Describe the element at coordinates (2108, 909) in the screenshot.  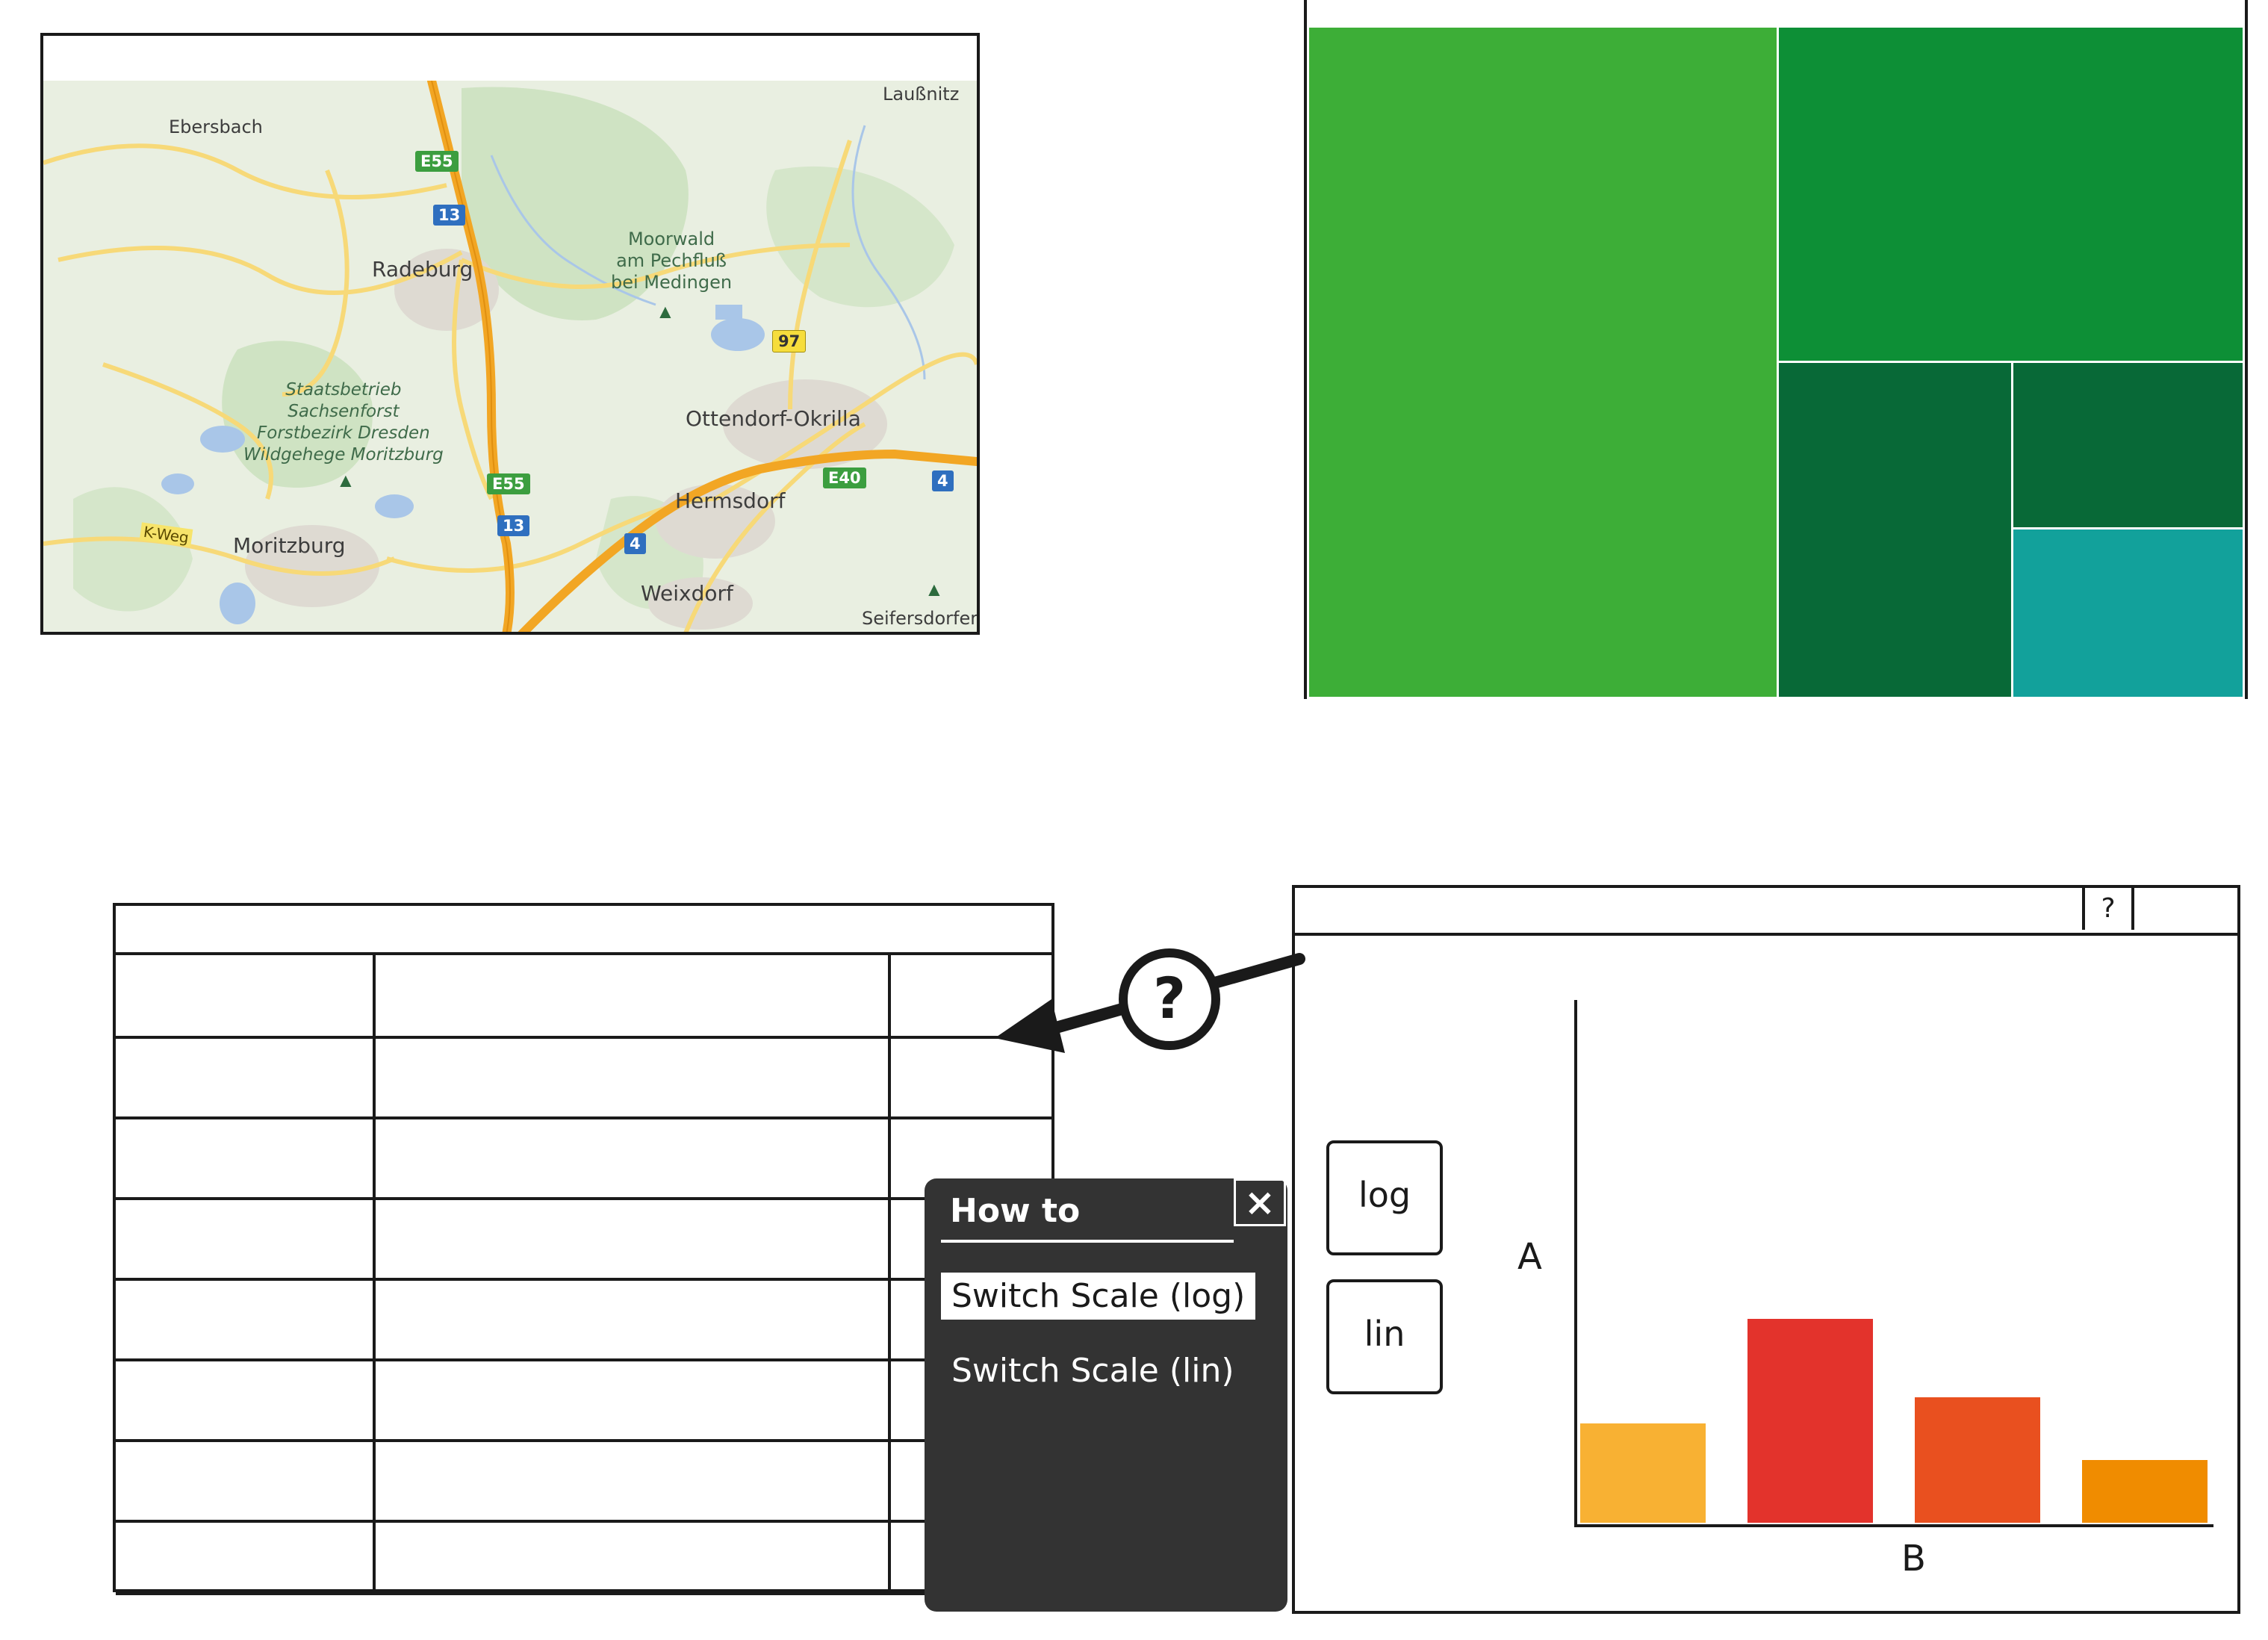
I see `help-button: ?` at that location.